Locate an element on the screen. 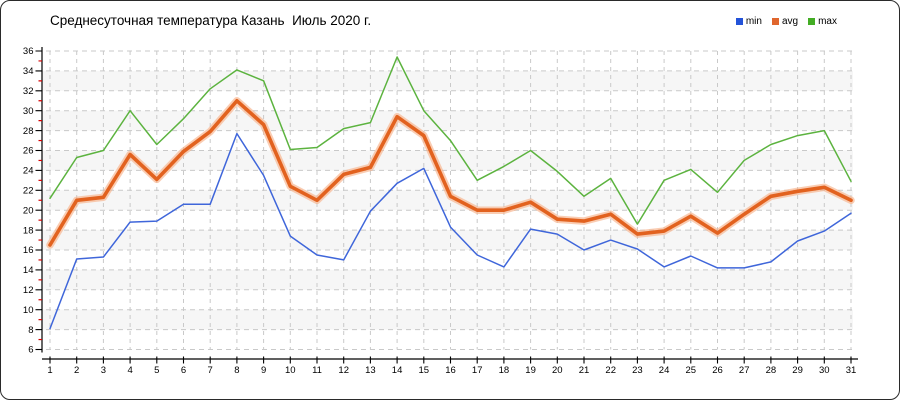  y-tick-label: 12 is located at coordinates (28, 290).